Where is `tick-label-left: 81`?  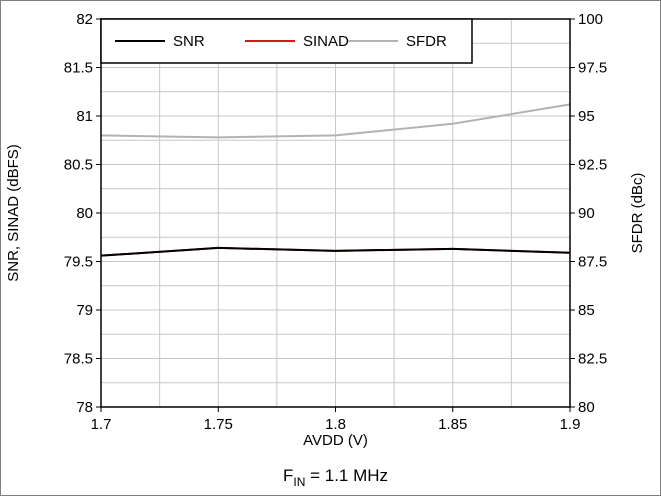 tick-label-left: 81 is located at coordinates (84, 116).